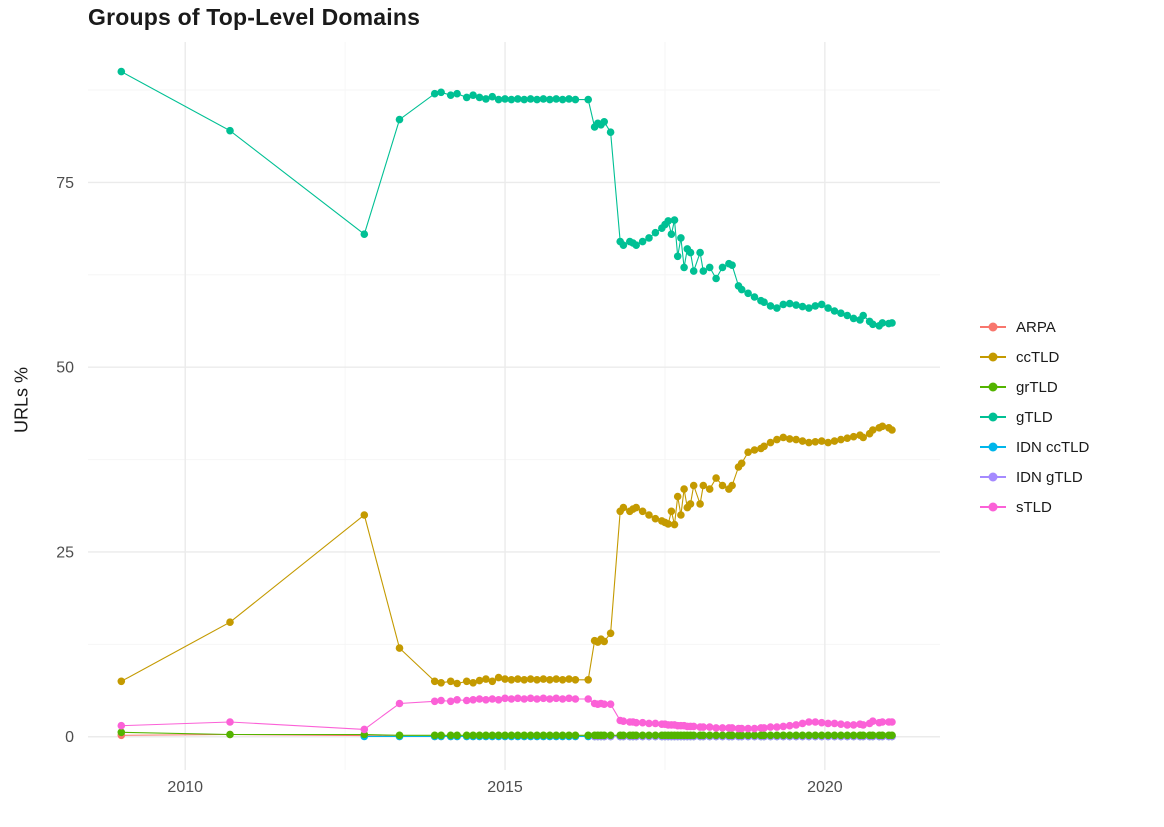  Describe the element at coordinates (254, 17) in the screenshot. I see `chart-title: Groups of Top-Level Domains` at that location.